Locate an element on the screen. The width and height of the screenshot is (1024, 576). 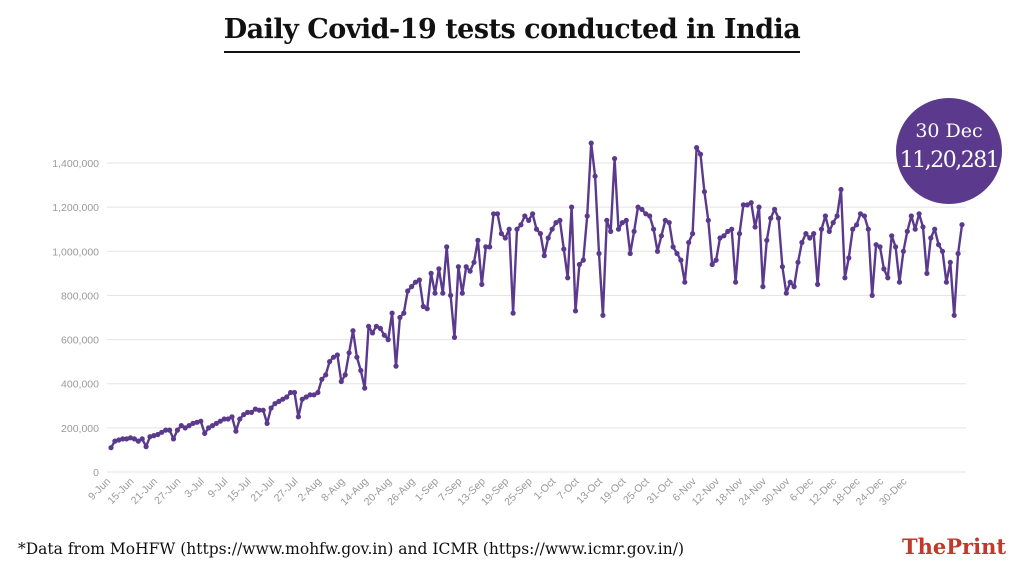
x-tick-label: 31-Oct is located at coordinates (659, 491).